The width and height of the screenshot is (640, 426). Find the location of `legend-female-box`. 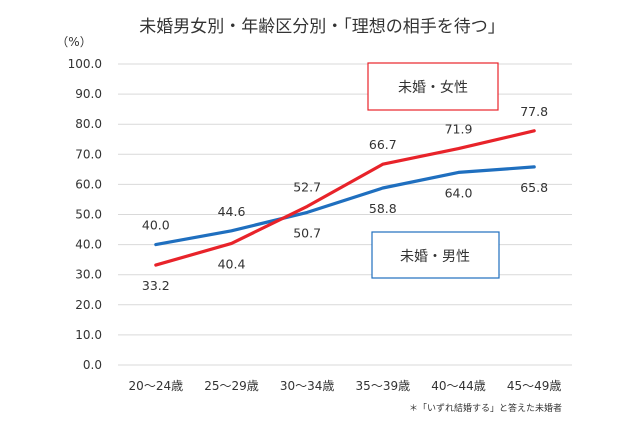

legend-female-box is located at coordinates (433, 86).